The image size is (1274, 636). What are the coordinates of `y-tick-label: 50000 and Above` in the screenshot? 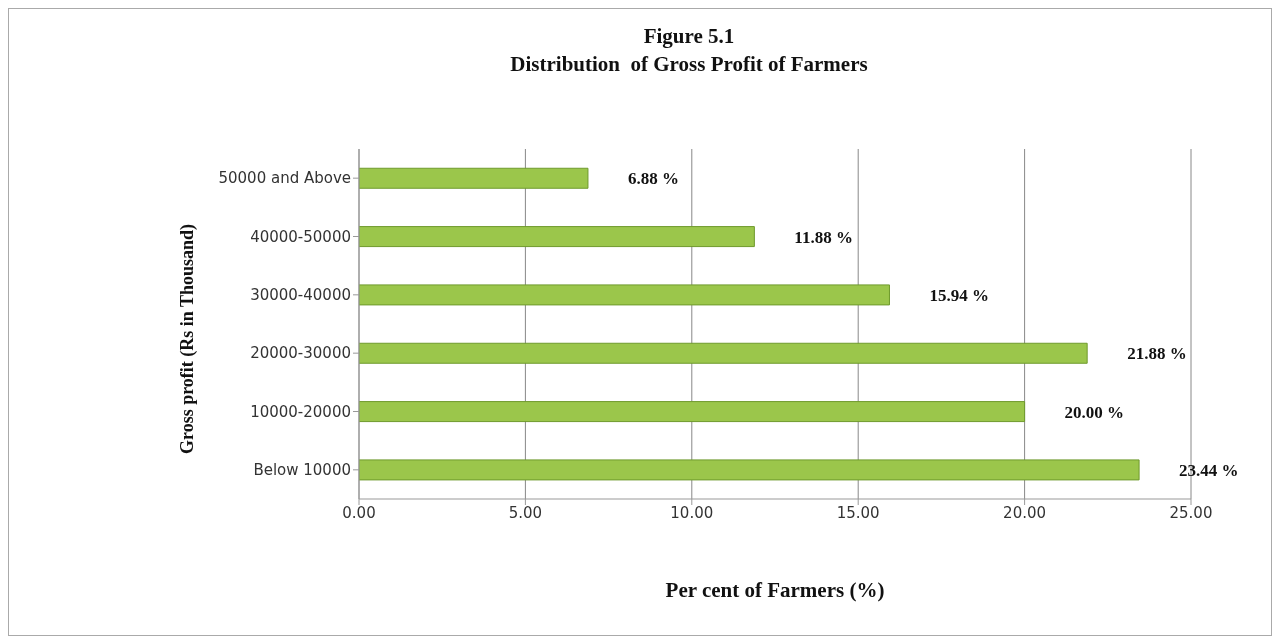 It's located at (284, 178).